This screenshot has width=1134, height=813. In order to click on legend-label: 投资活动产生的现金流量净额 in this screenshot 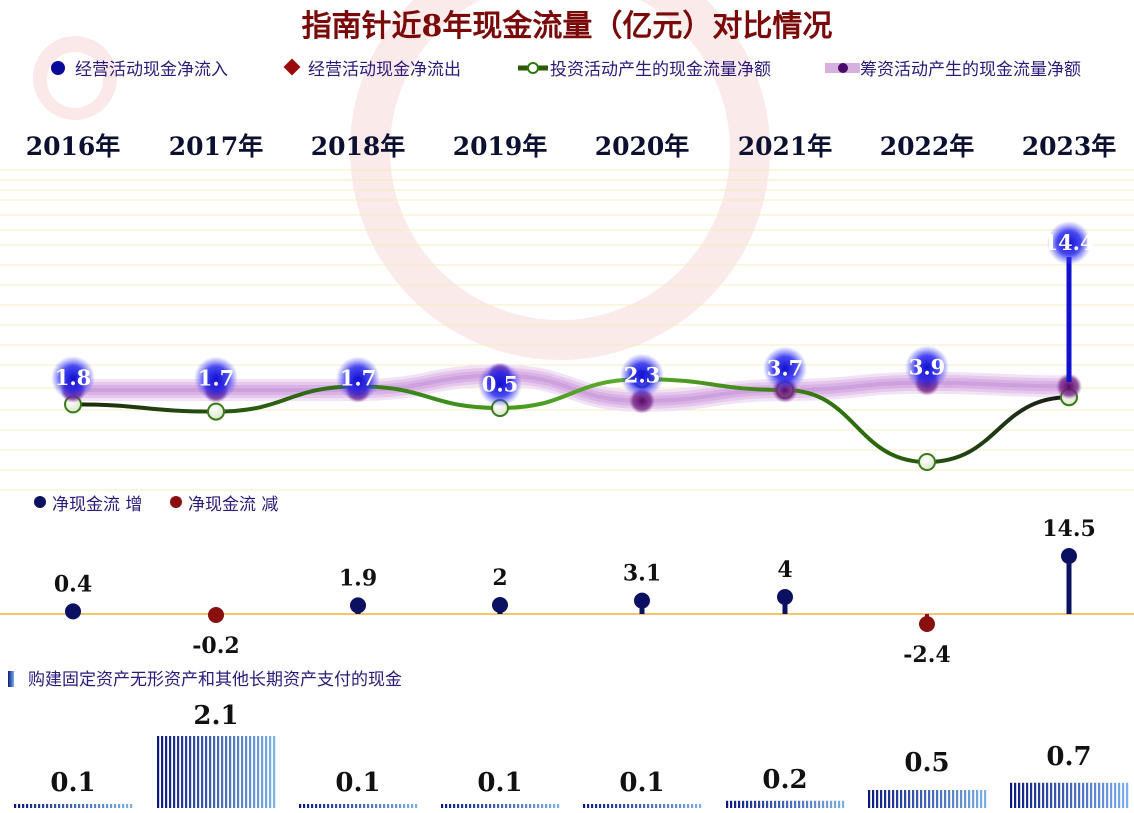, I will do `click(660, 70)`.